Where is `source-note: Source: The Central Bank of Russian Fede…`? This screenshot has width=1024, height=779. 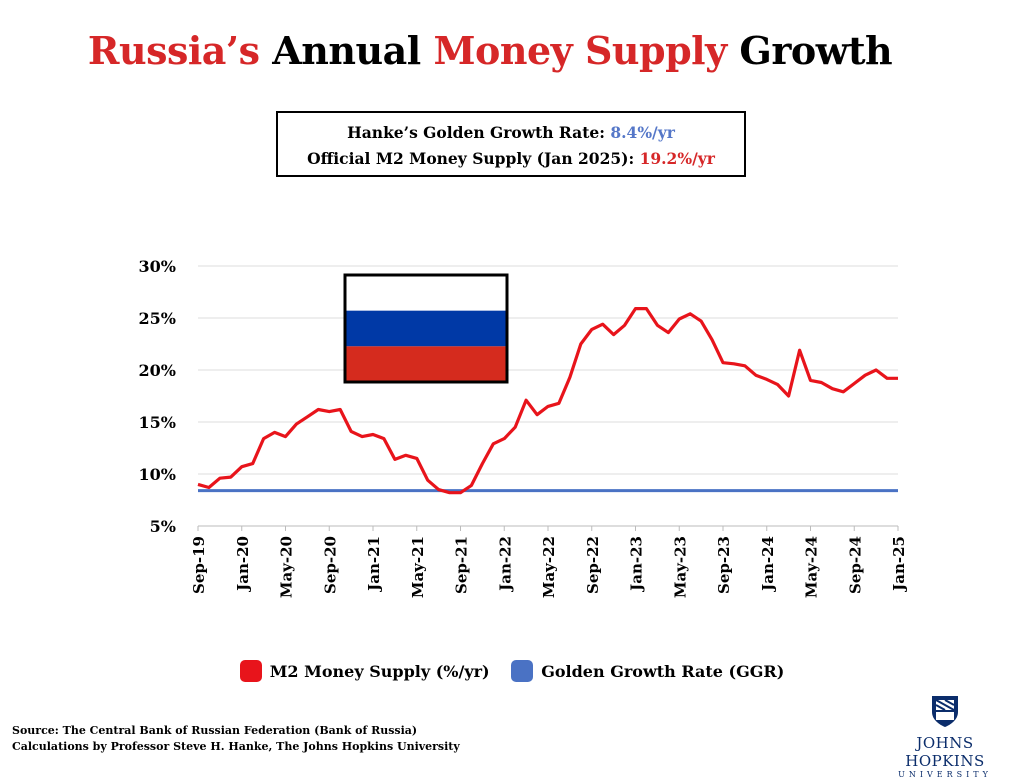
source-note: Source: The Central Bank of Russian Fede… is located at coordinates (236, 739).